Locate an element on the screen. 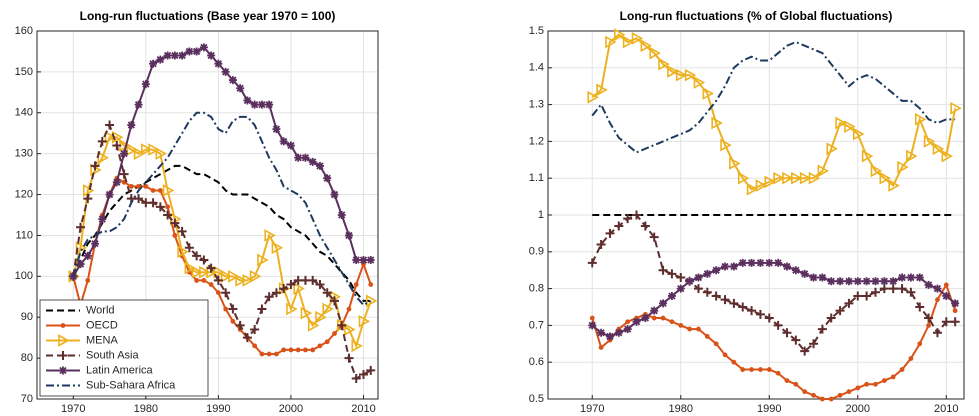  series-line is located at coordinates (221, 233).